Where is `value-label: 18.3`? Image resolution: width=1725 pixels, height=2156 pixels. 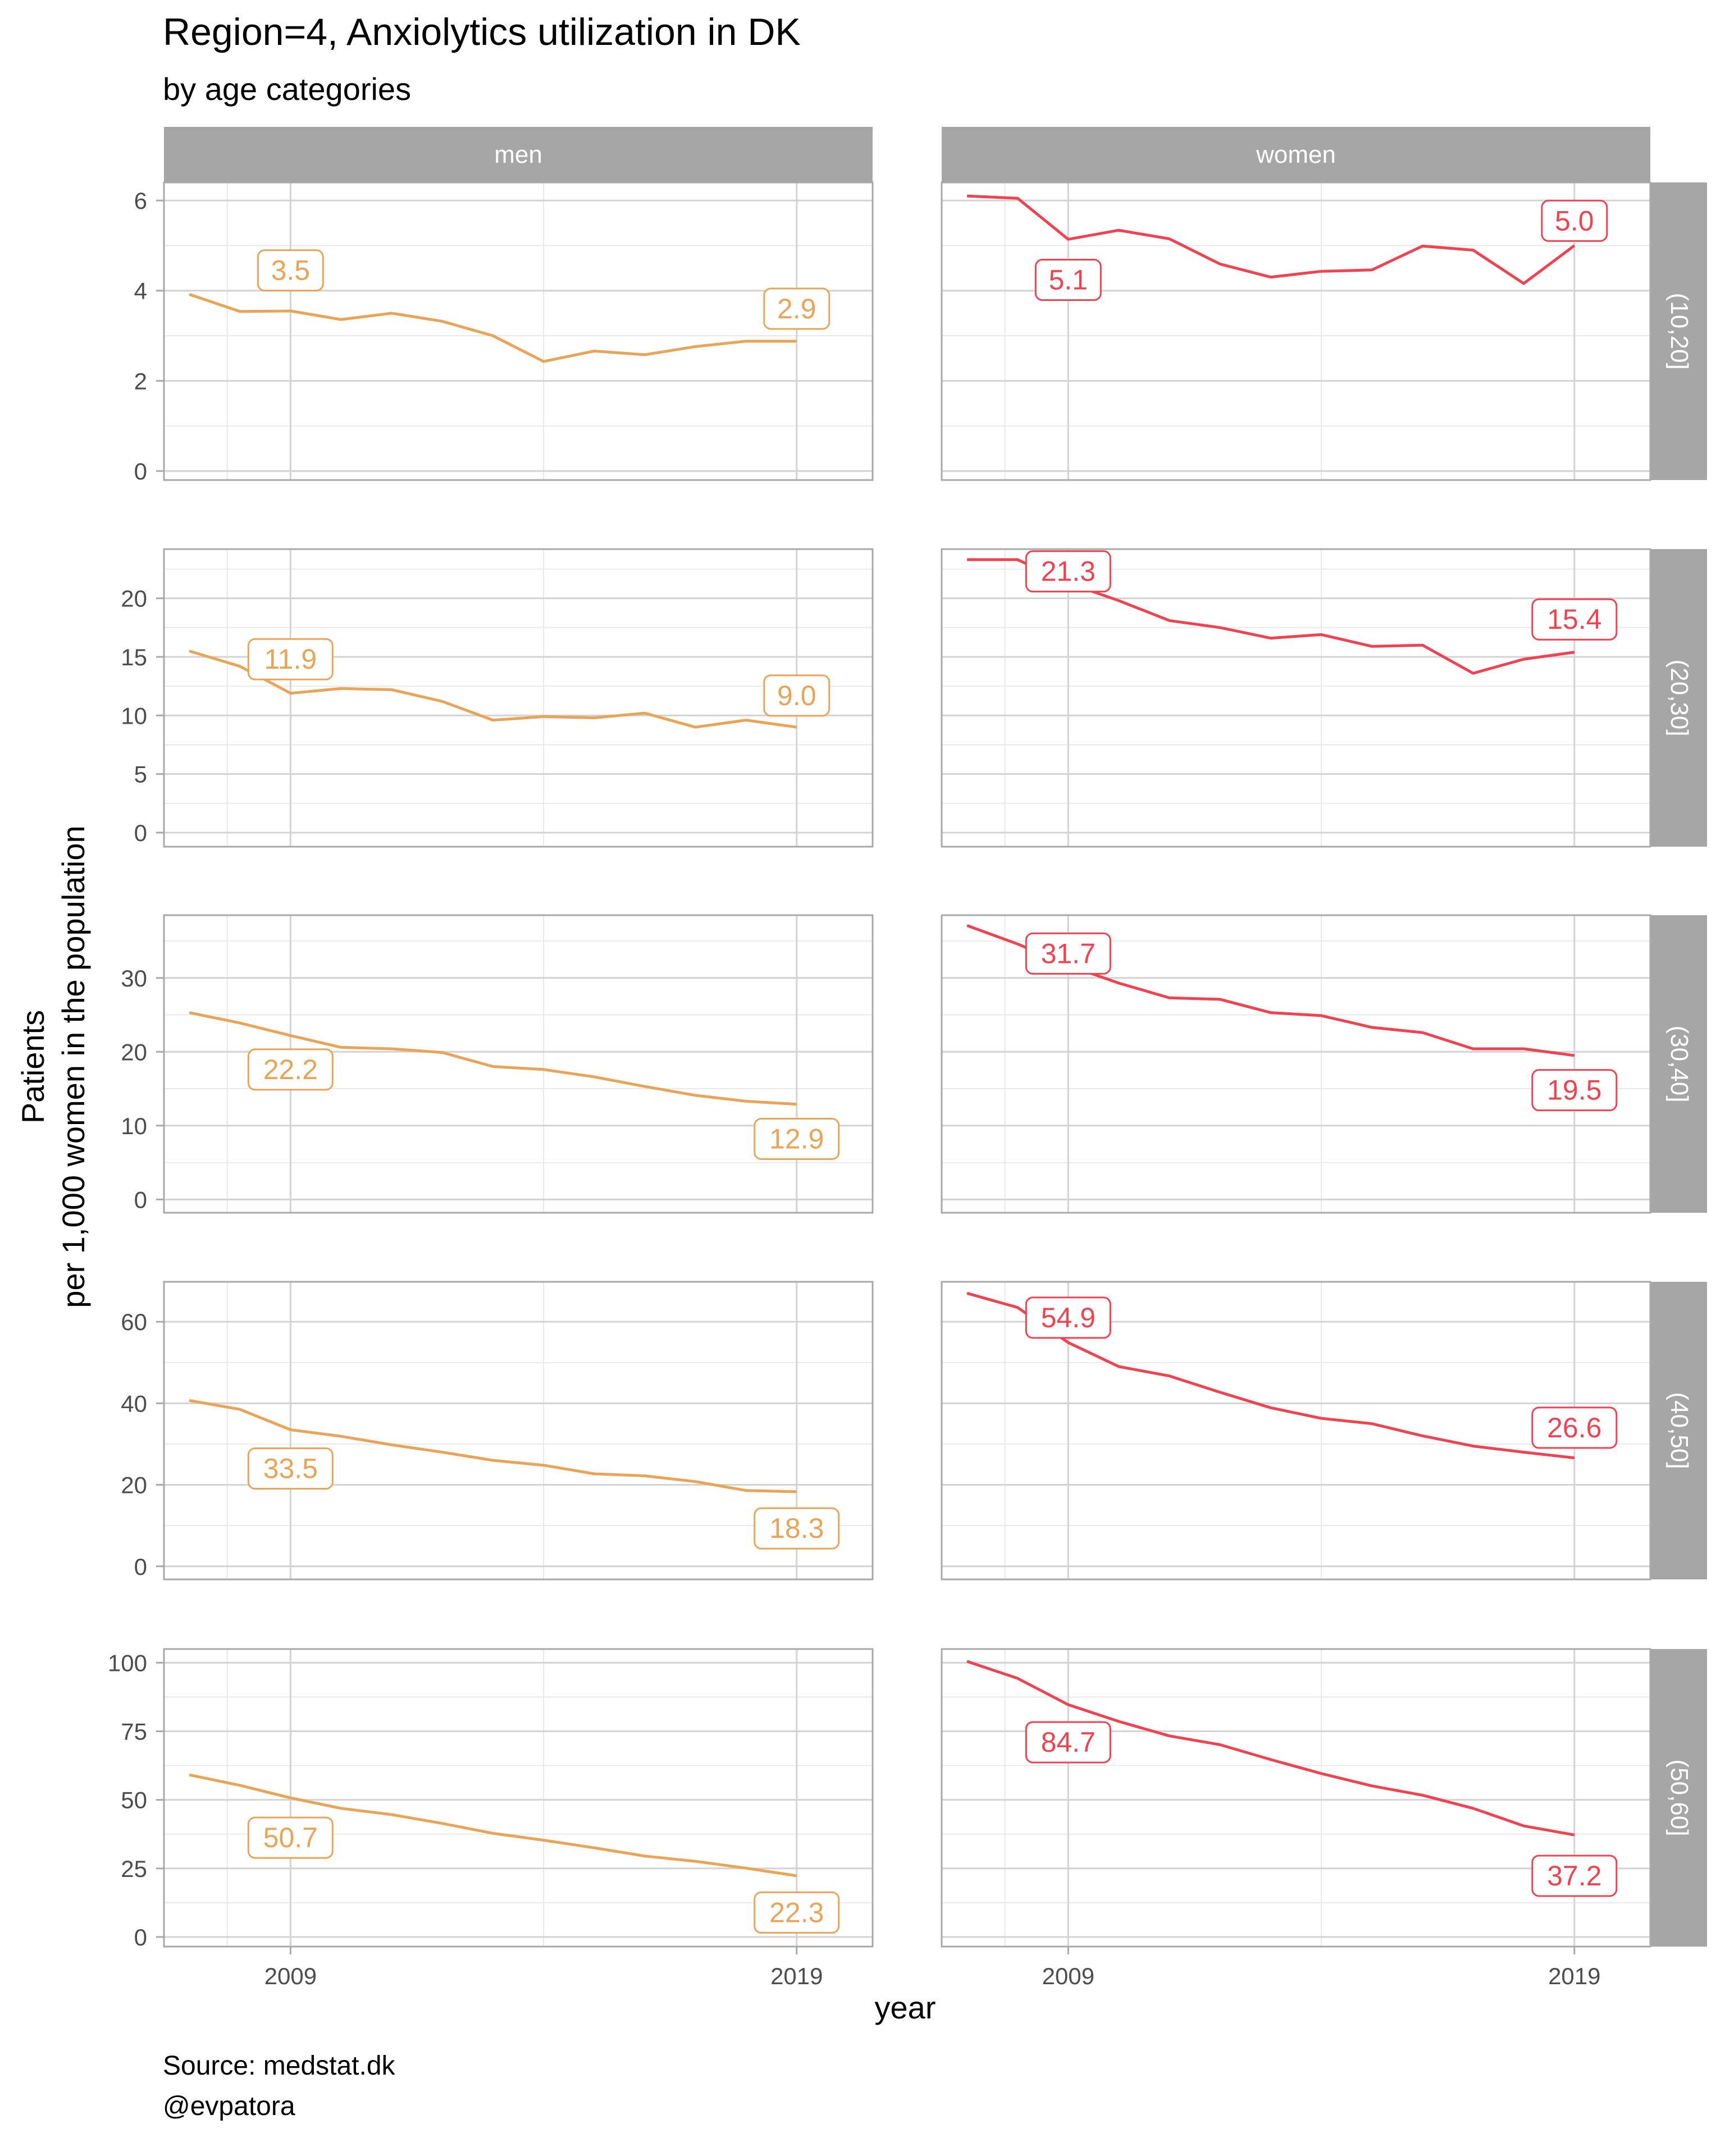
value-label: 18.3 is located at coordinates (797, 1528).